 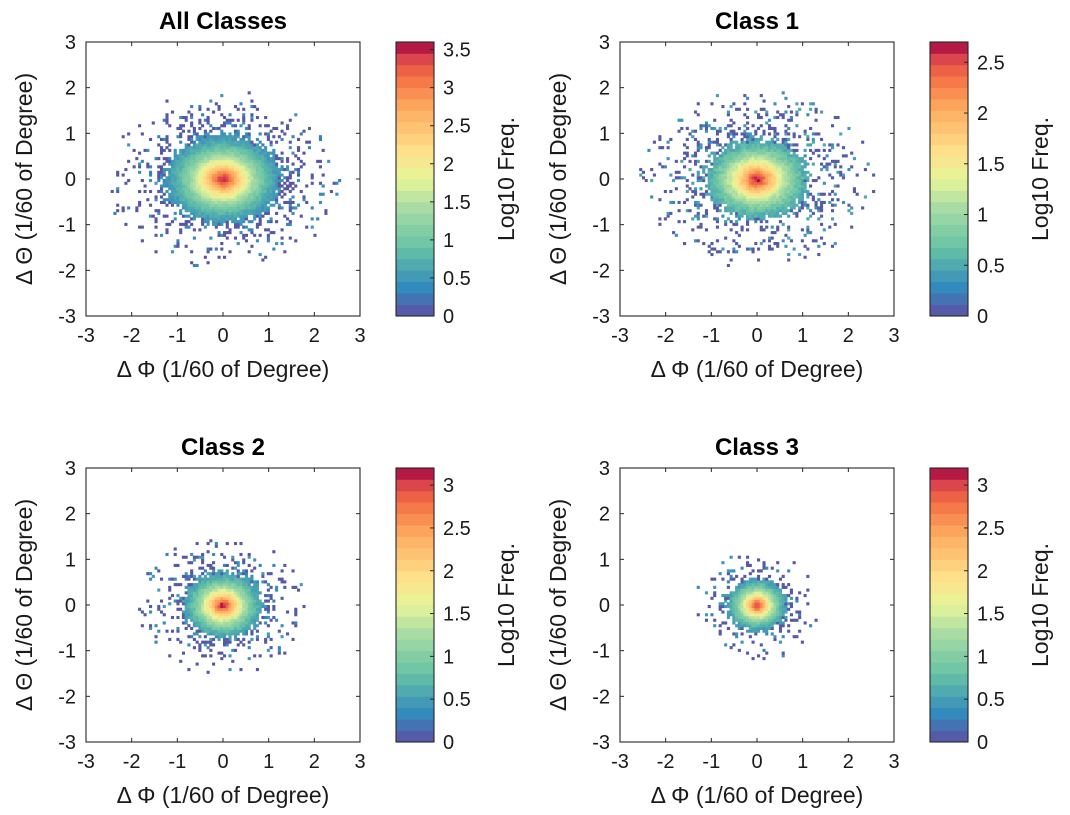 I want to click on colorbar-tick-label: 2, so click(x=982, y=114).